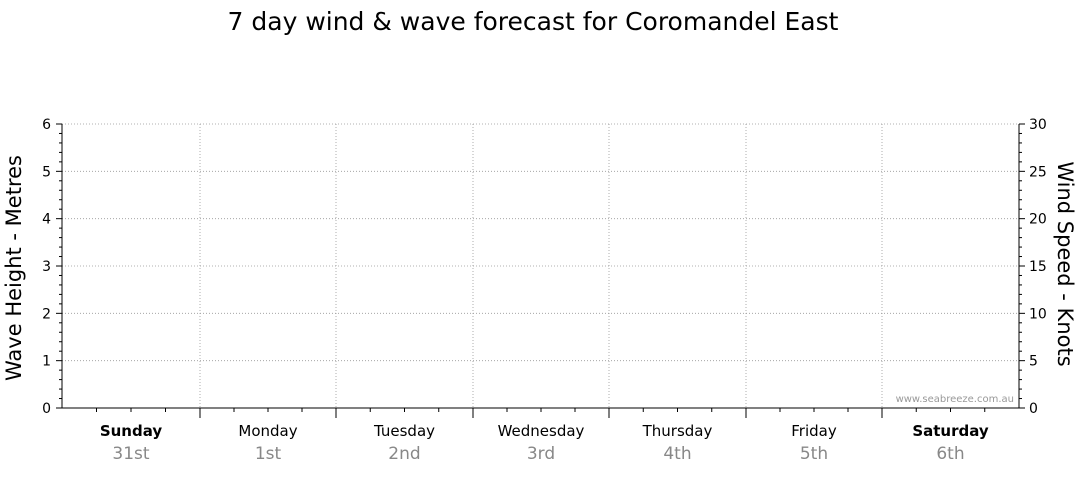  What do you see at coordinates (268, 454) in the screenshot?
I see `day-date-label: 1st` at bounding box center [268, 454].